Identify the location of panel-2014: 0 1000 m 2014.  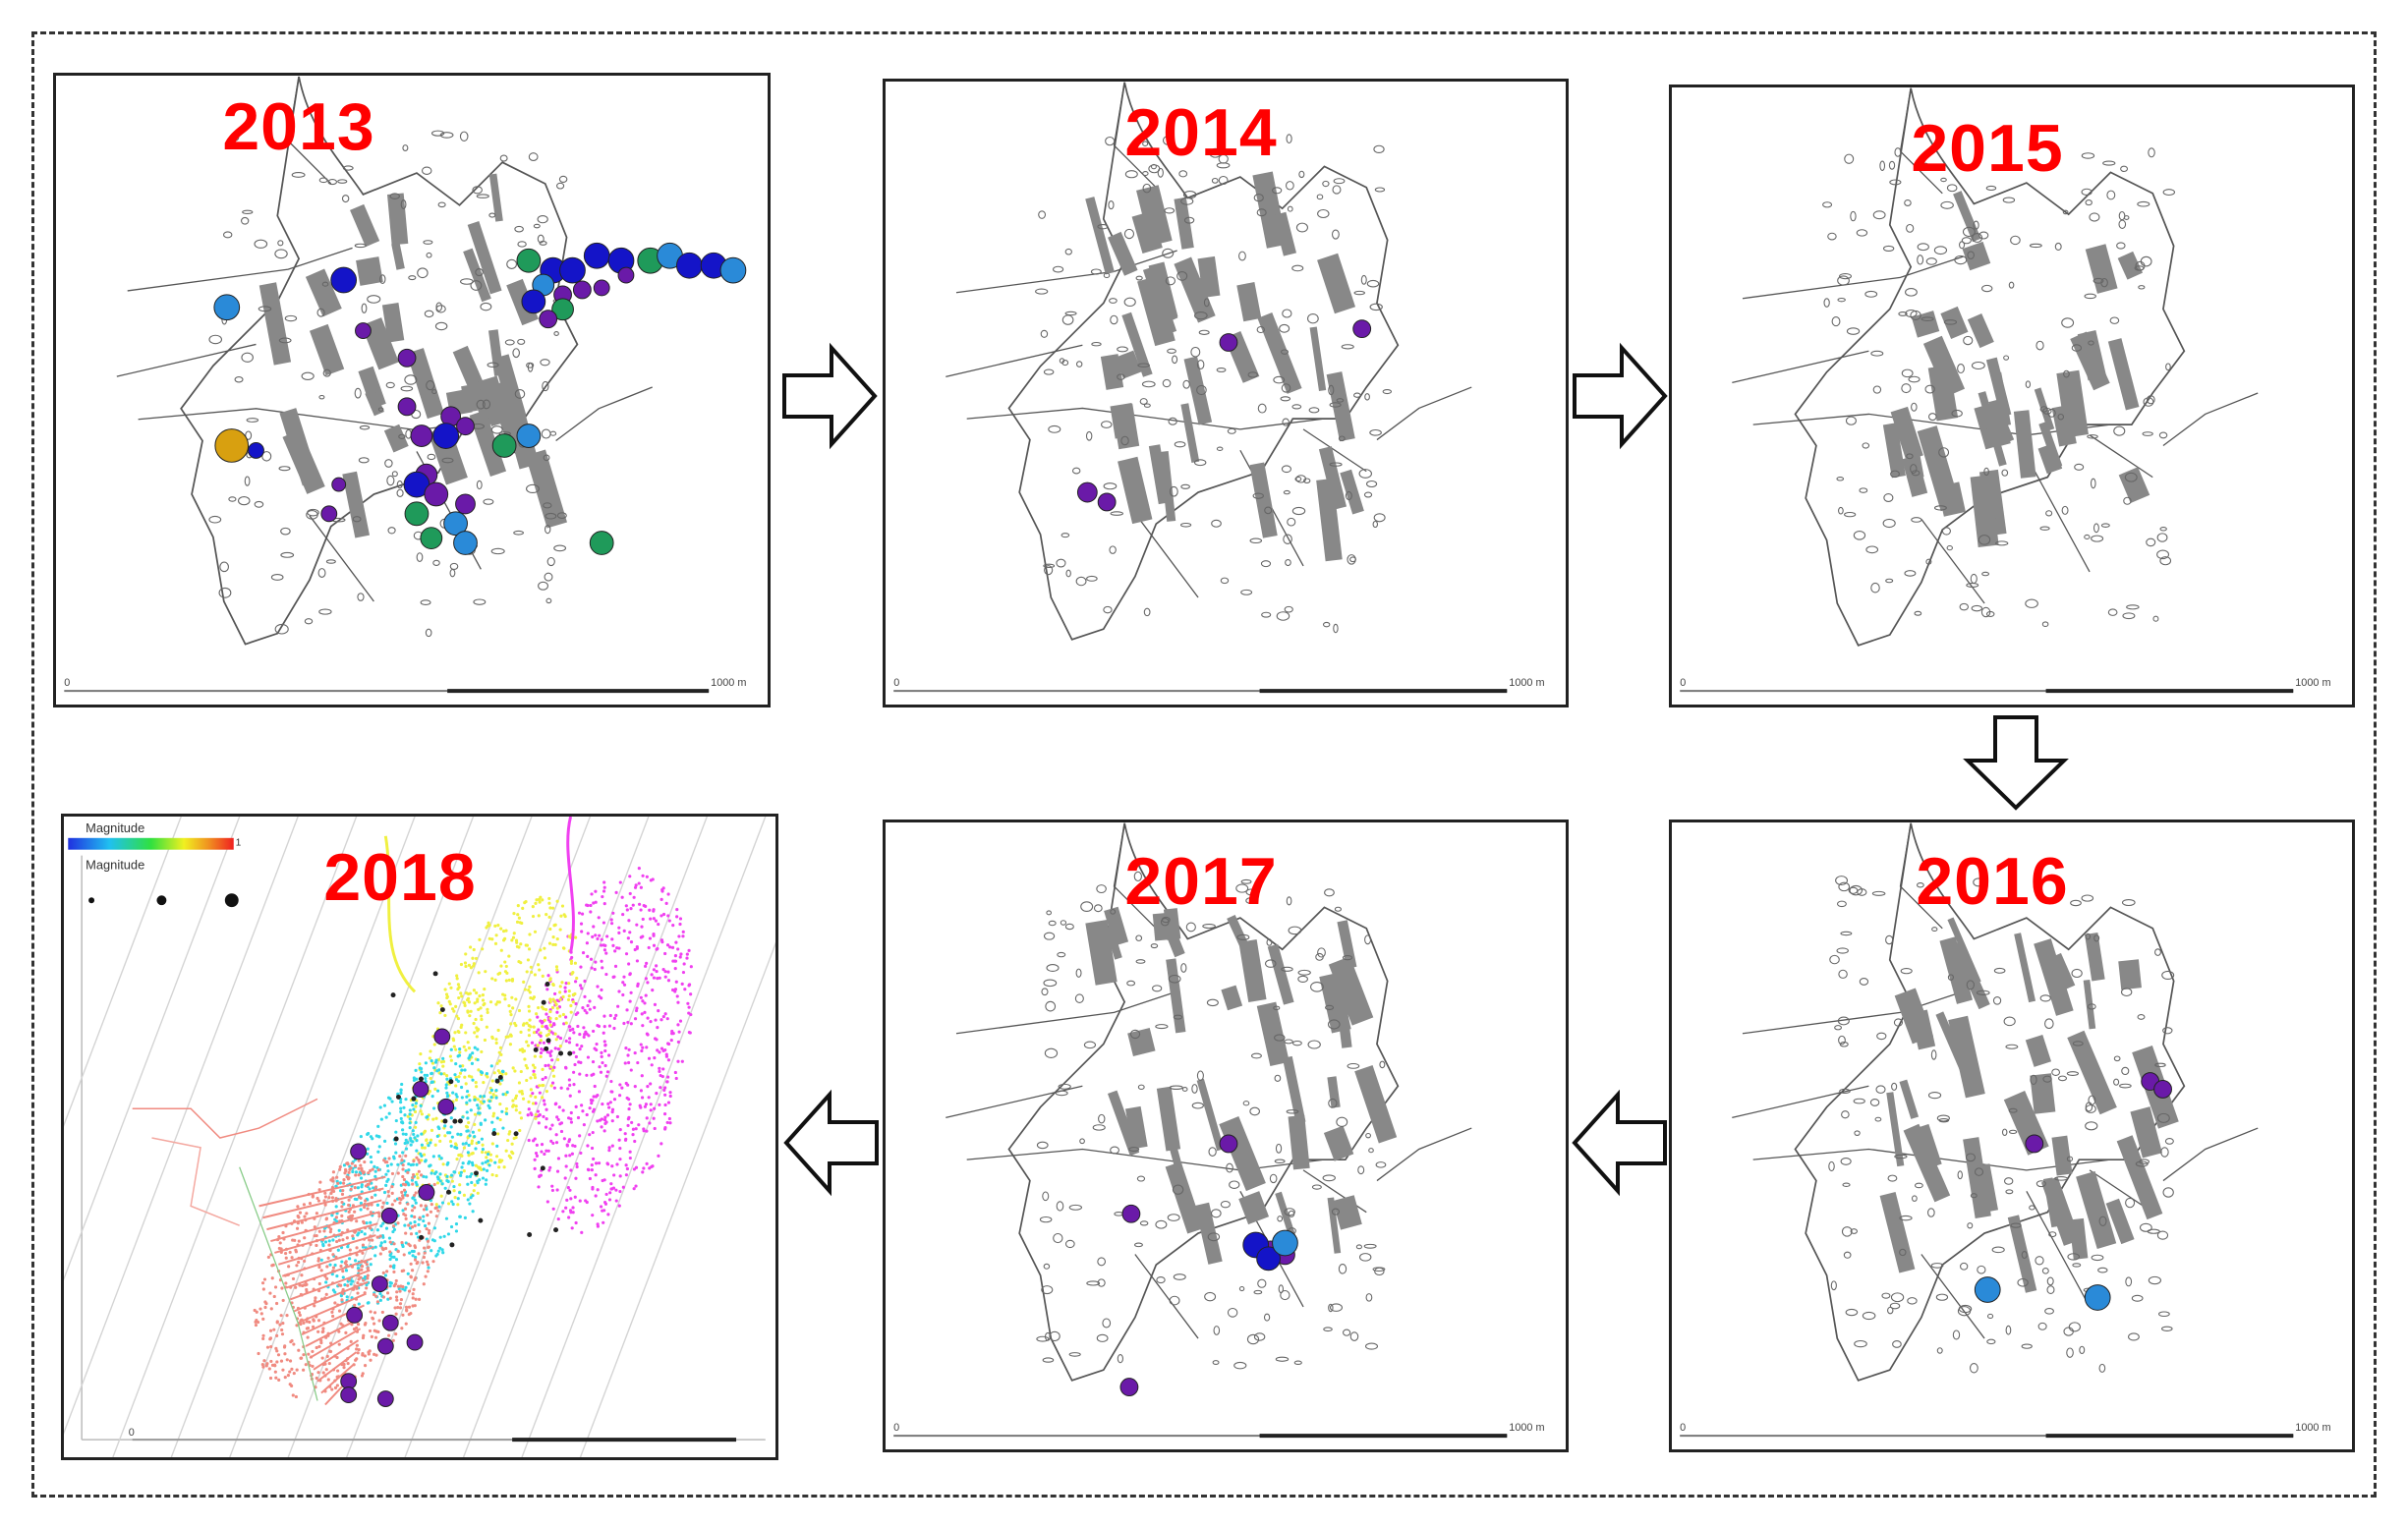
(1226, 393).